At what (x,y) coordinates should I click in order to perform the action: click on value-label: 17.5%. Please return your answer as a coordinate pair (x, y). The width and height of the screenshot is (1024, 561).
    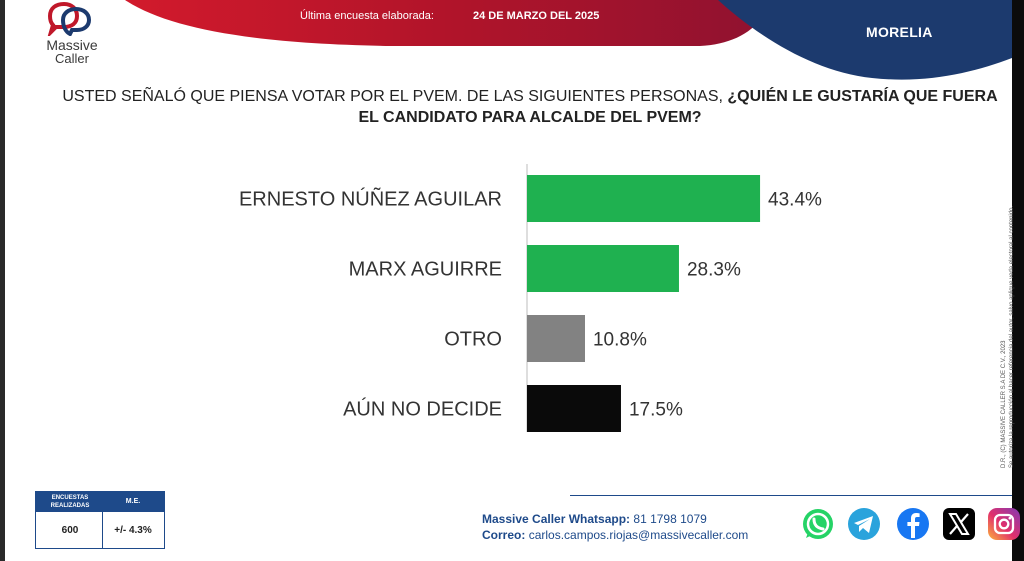
    Looking at the image, I should click on (656, 410).